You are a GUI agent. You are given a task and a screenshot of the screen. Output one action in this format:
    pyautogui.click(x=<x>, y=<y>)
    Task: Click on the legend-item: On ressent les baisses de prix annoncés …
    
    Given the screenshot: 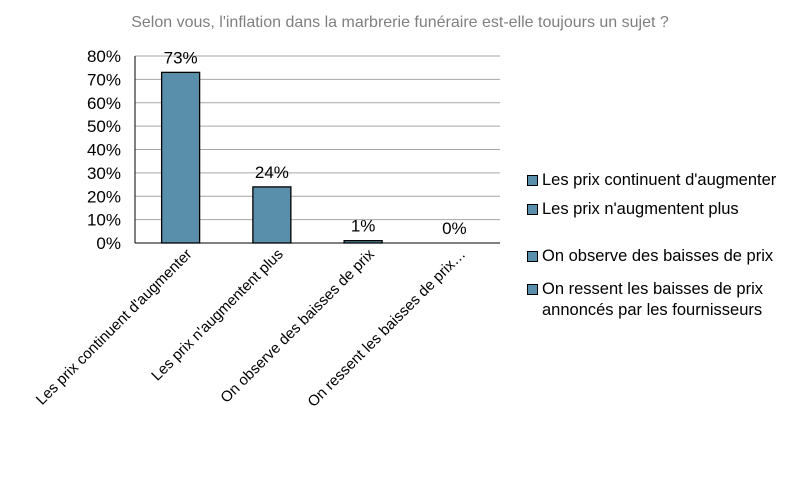 What is the action you would take?
    pyautogui.click(x=661, y=300)
    